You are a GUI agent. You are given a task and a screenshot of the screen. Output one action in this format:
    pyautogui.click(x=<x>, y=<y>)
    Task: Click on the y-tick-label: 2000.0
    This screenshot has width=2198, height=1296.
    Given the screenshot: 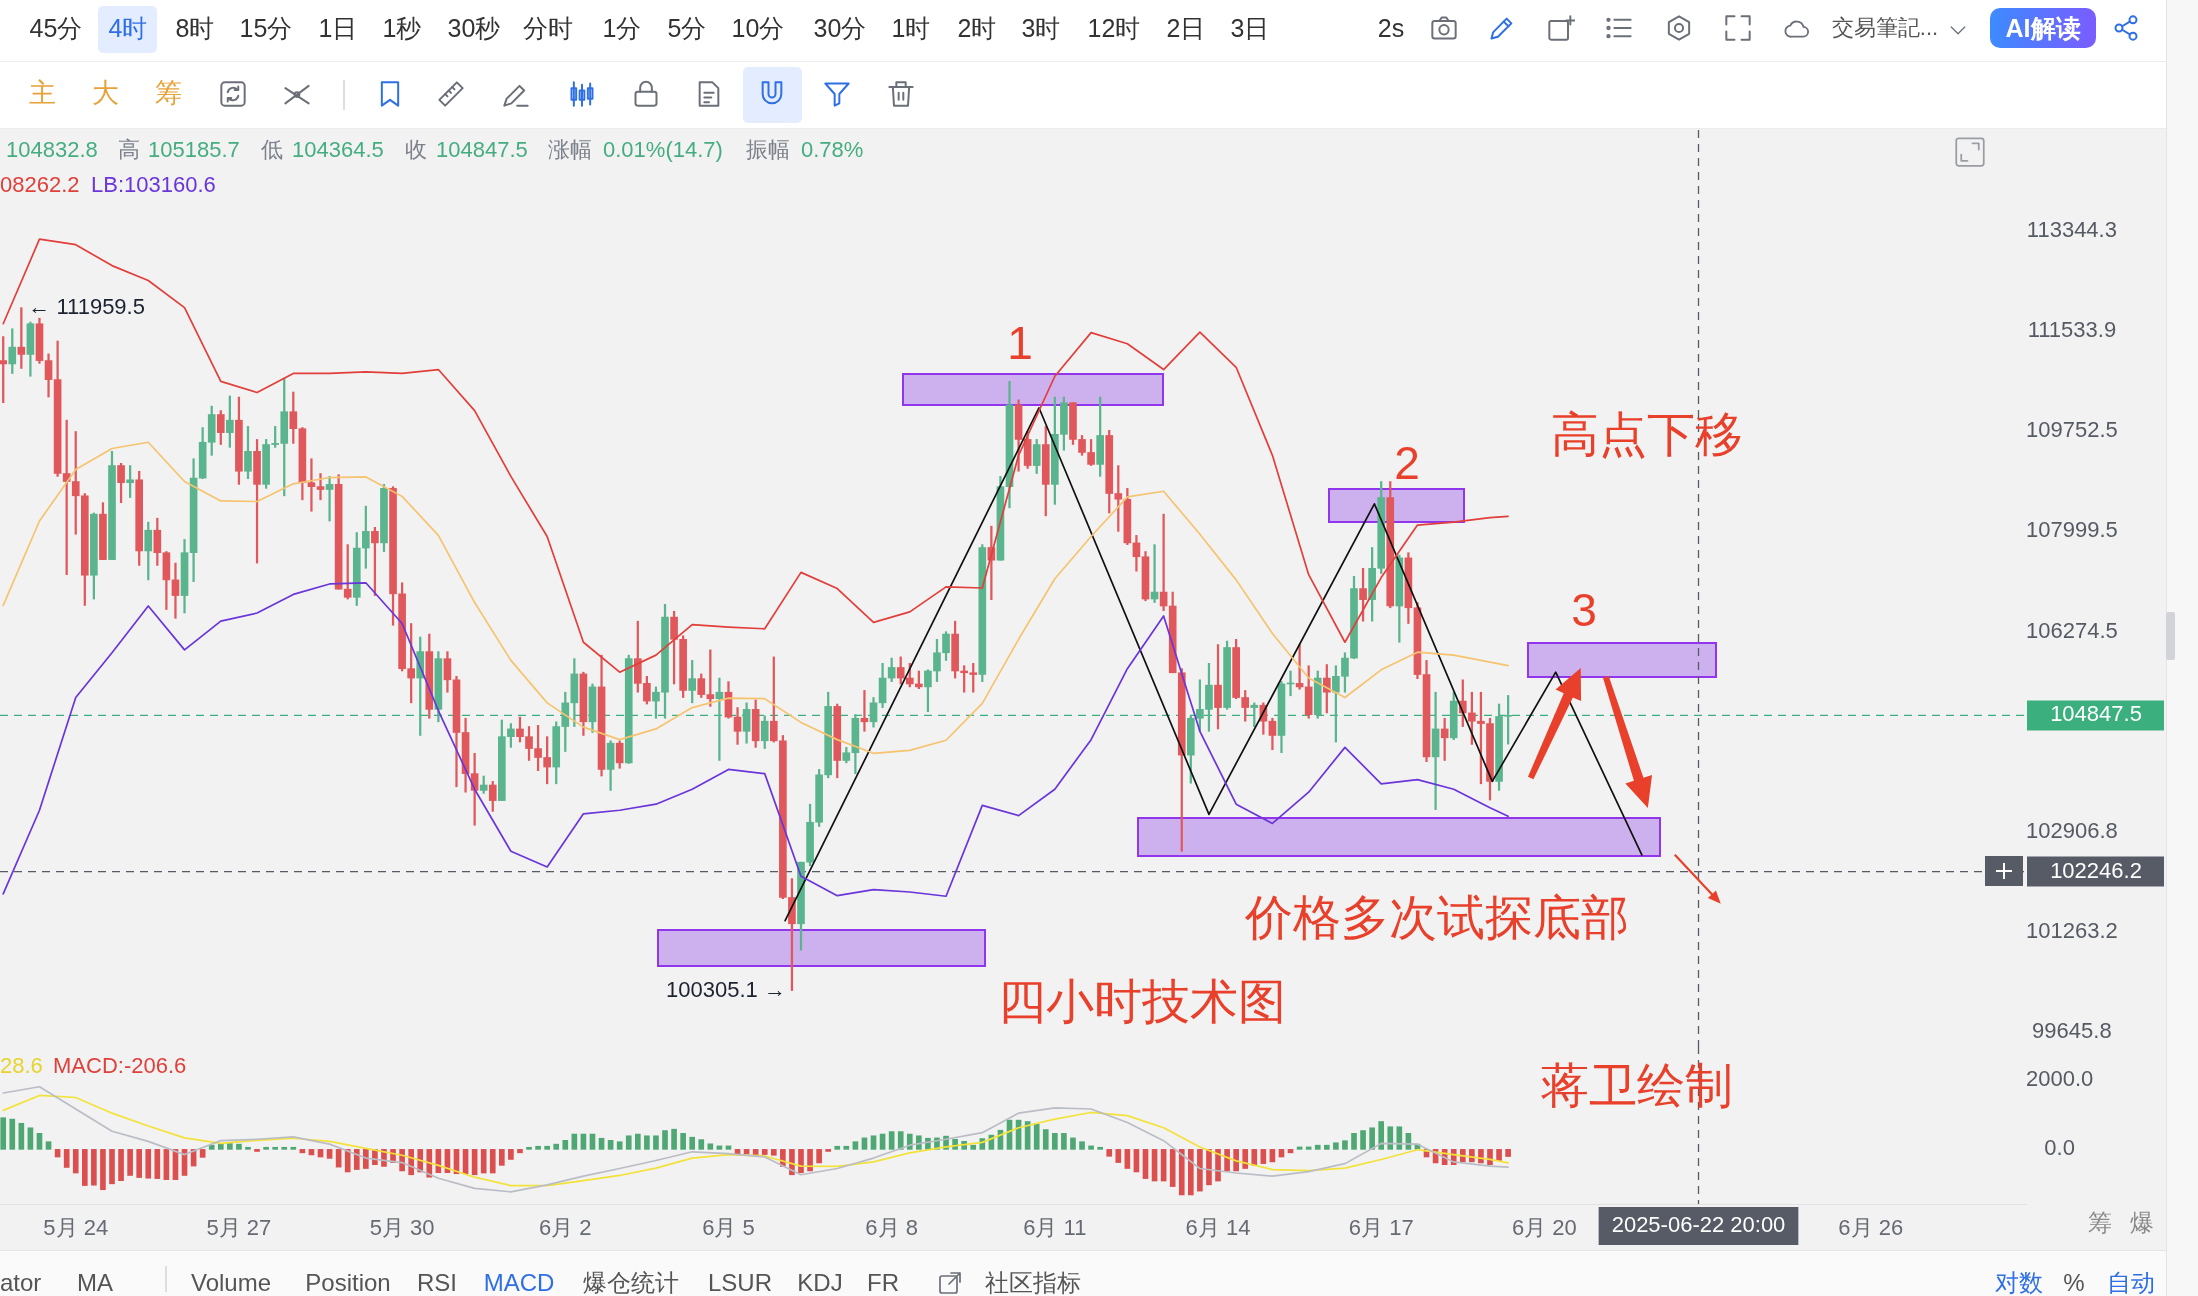 What is the action you would take?
    pyautogui.click(x=2060, y=1078)
    